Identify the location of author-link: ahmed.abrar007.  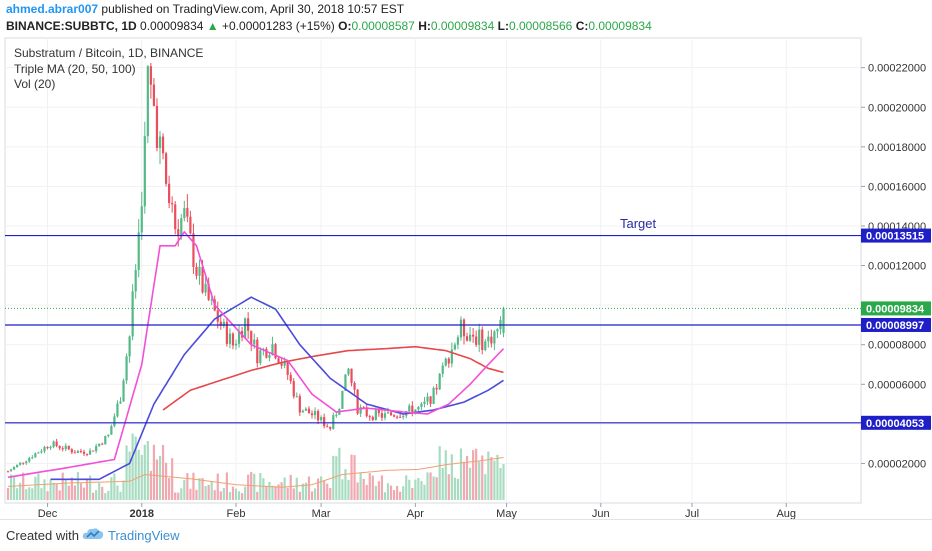
(52, 9).